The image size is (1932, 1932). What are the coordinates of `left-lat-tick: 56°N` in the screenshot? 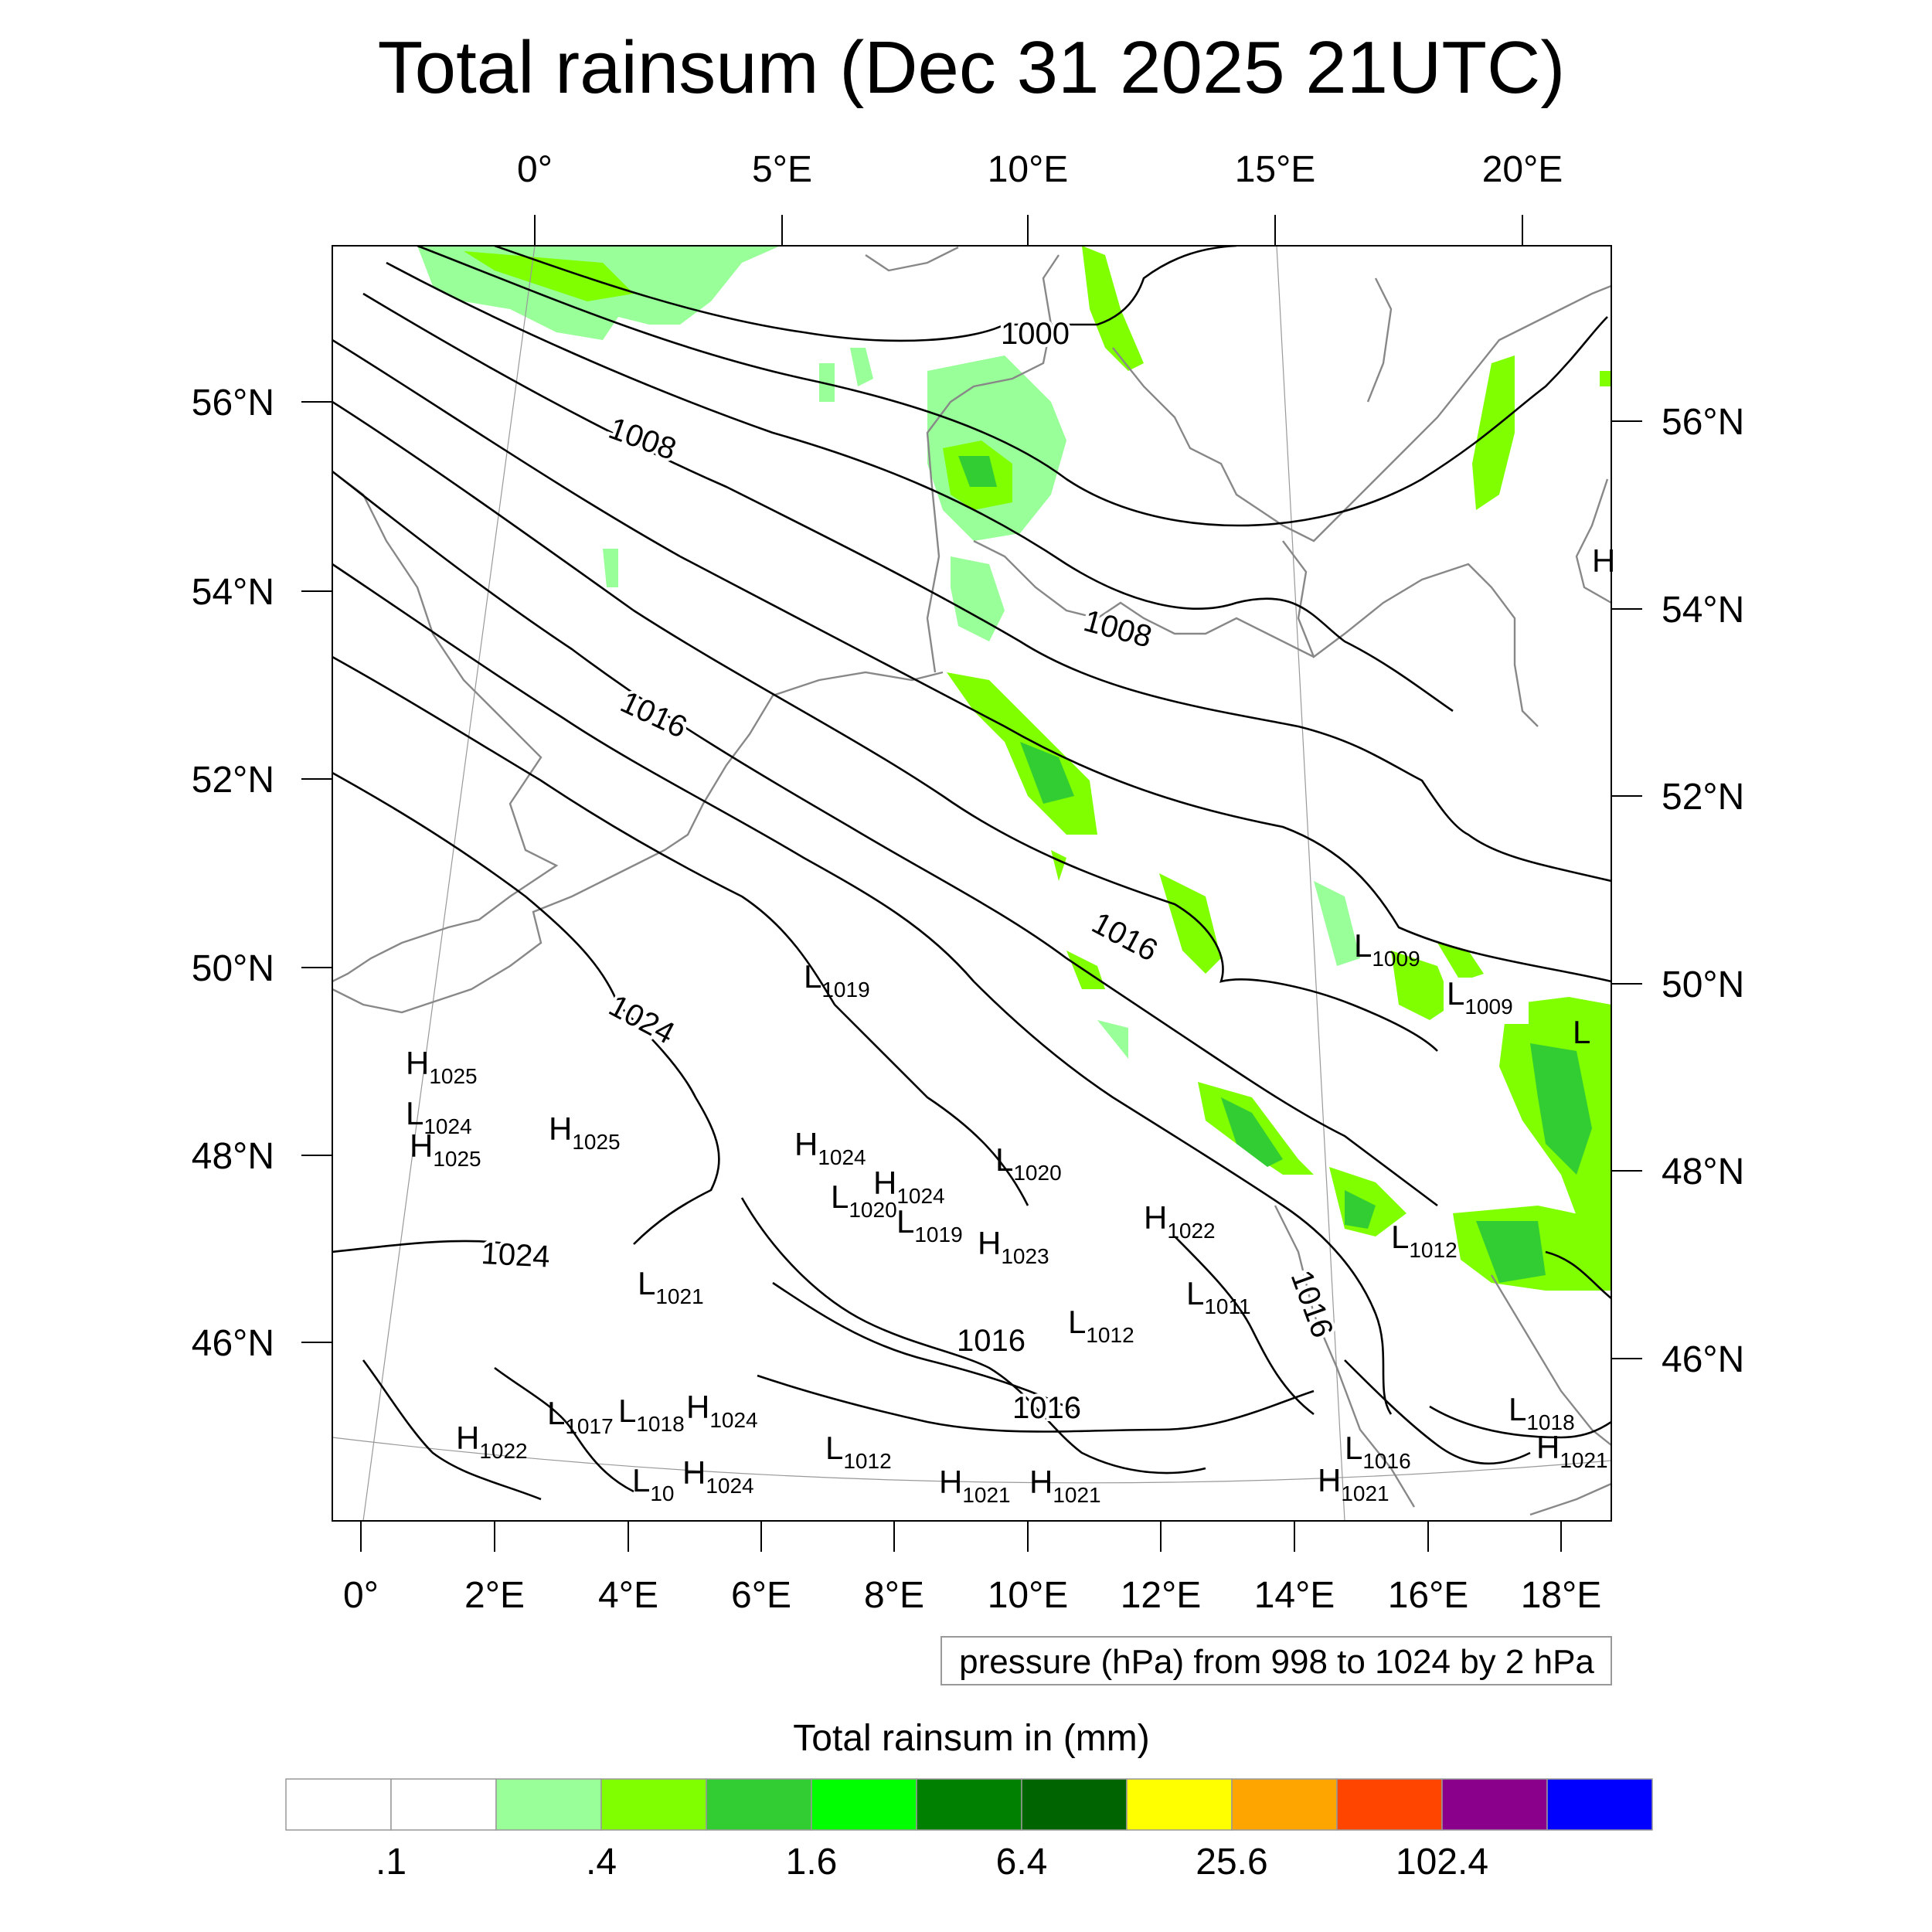 It's located at (233, 403).